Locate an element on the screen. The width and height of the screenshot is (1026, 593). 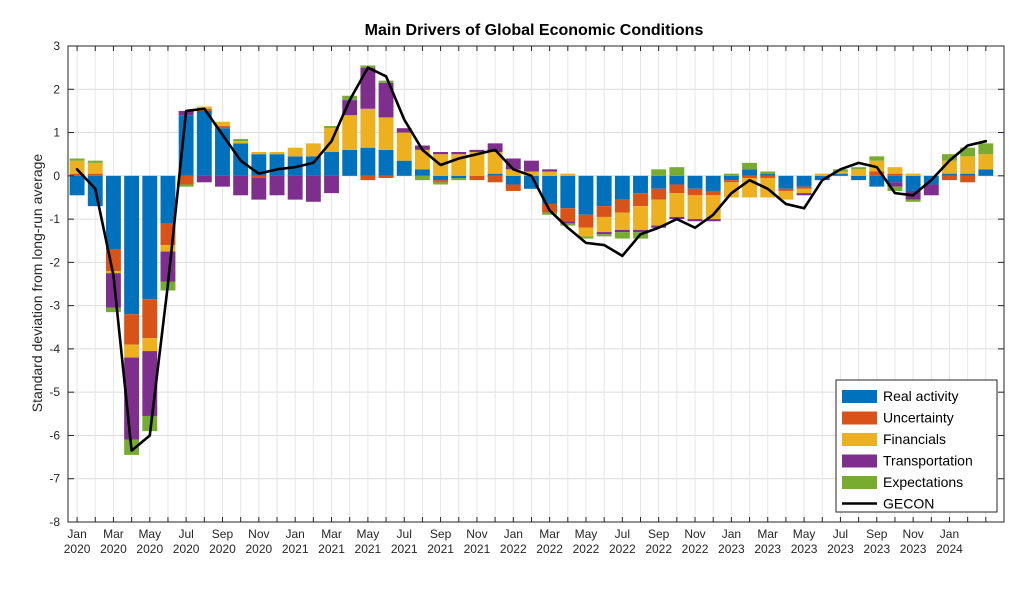
y-tick-label: -3 is located at coordinates (54, 306).